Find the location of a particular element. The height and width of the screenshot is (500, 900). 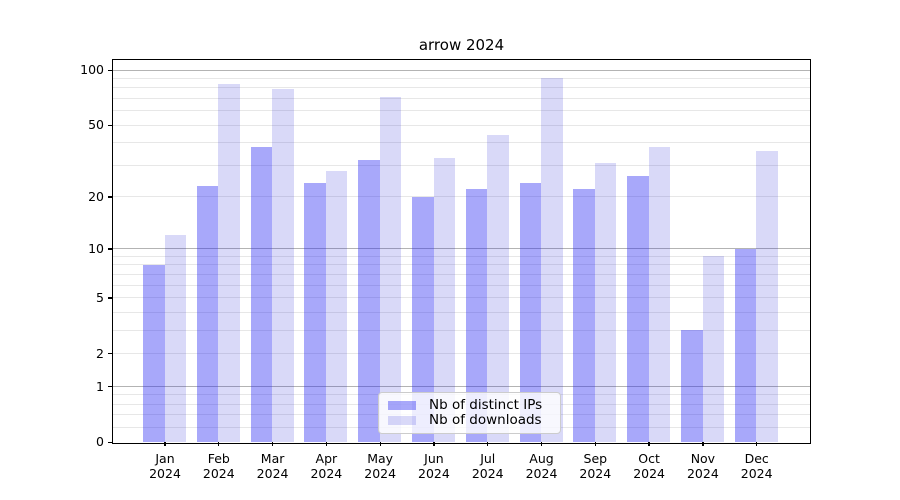

bar-nb-of-downloads-feb is located at coordinates (229, 262).